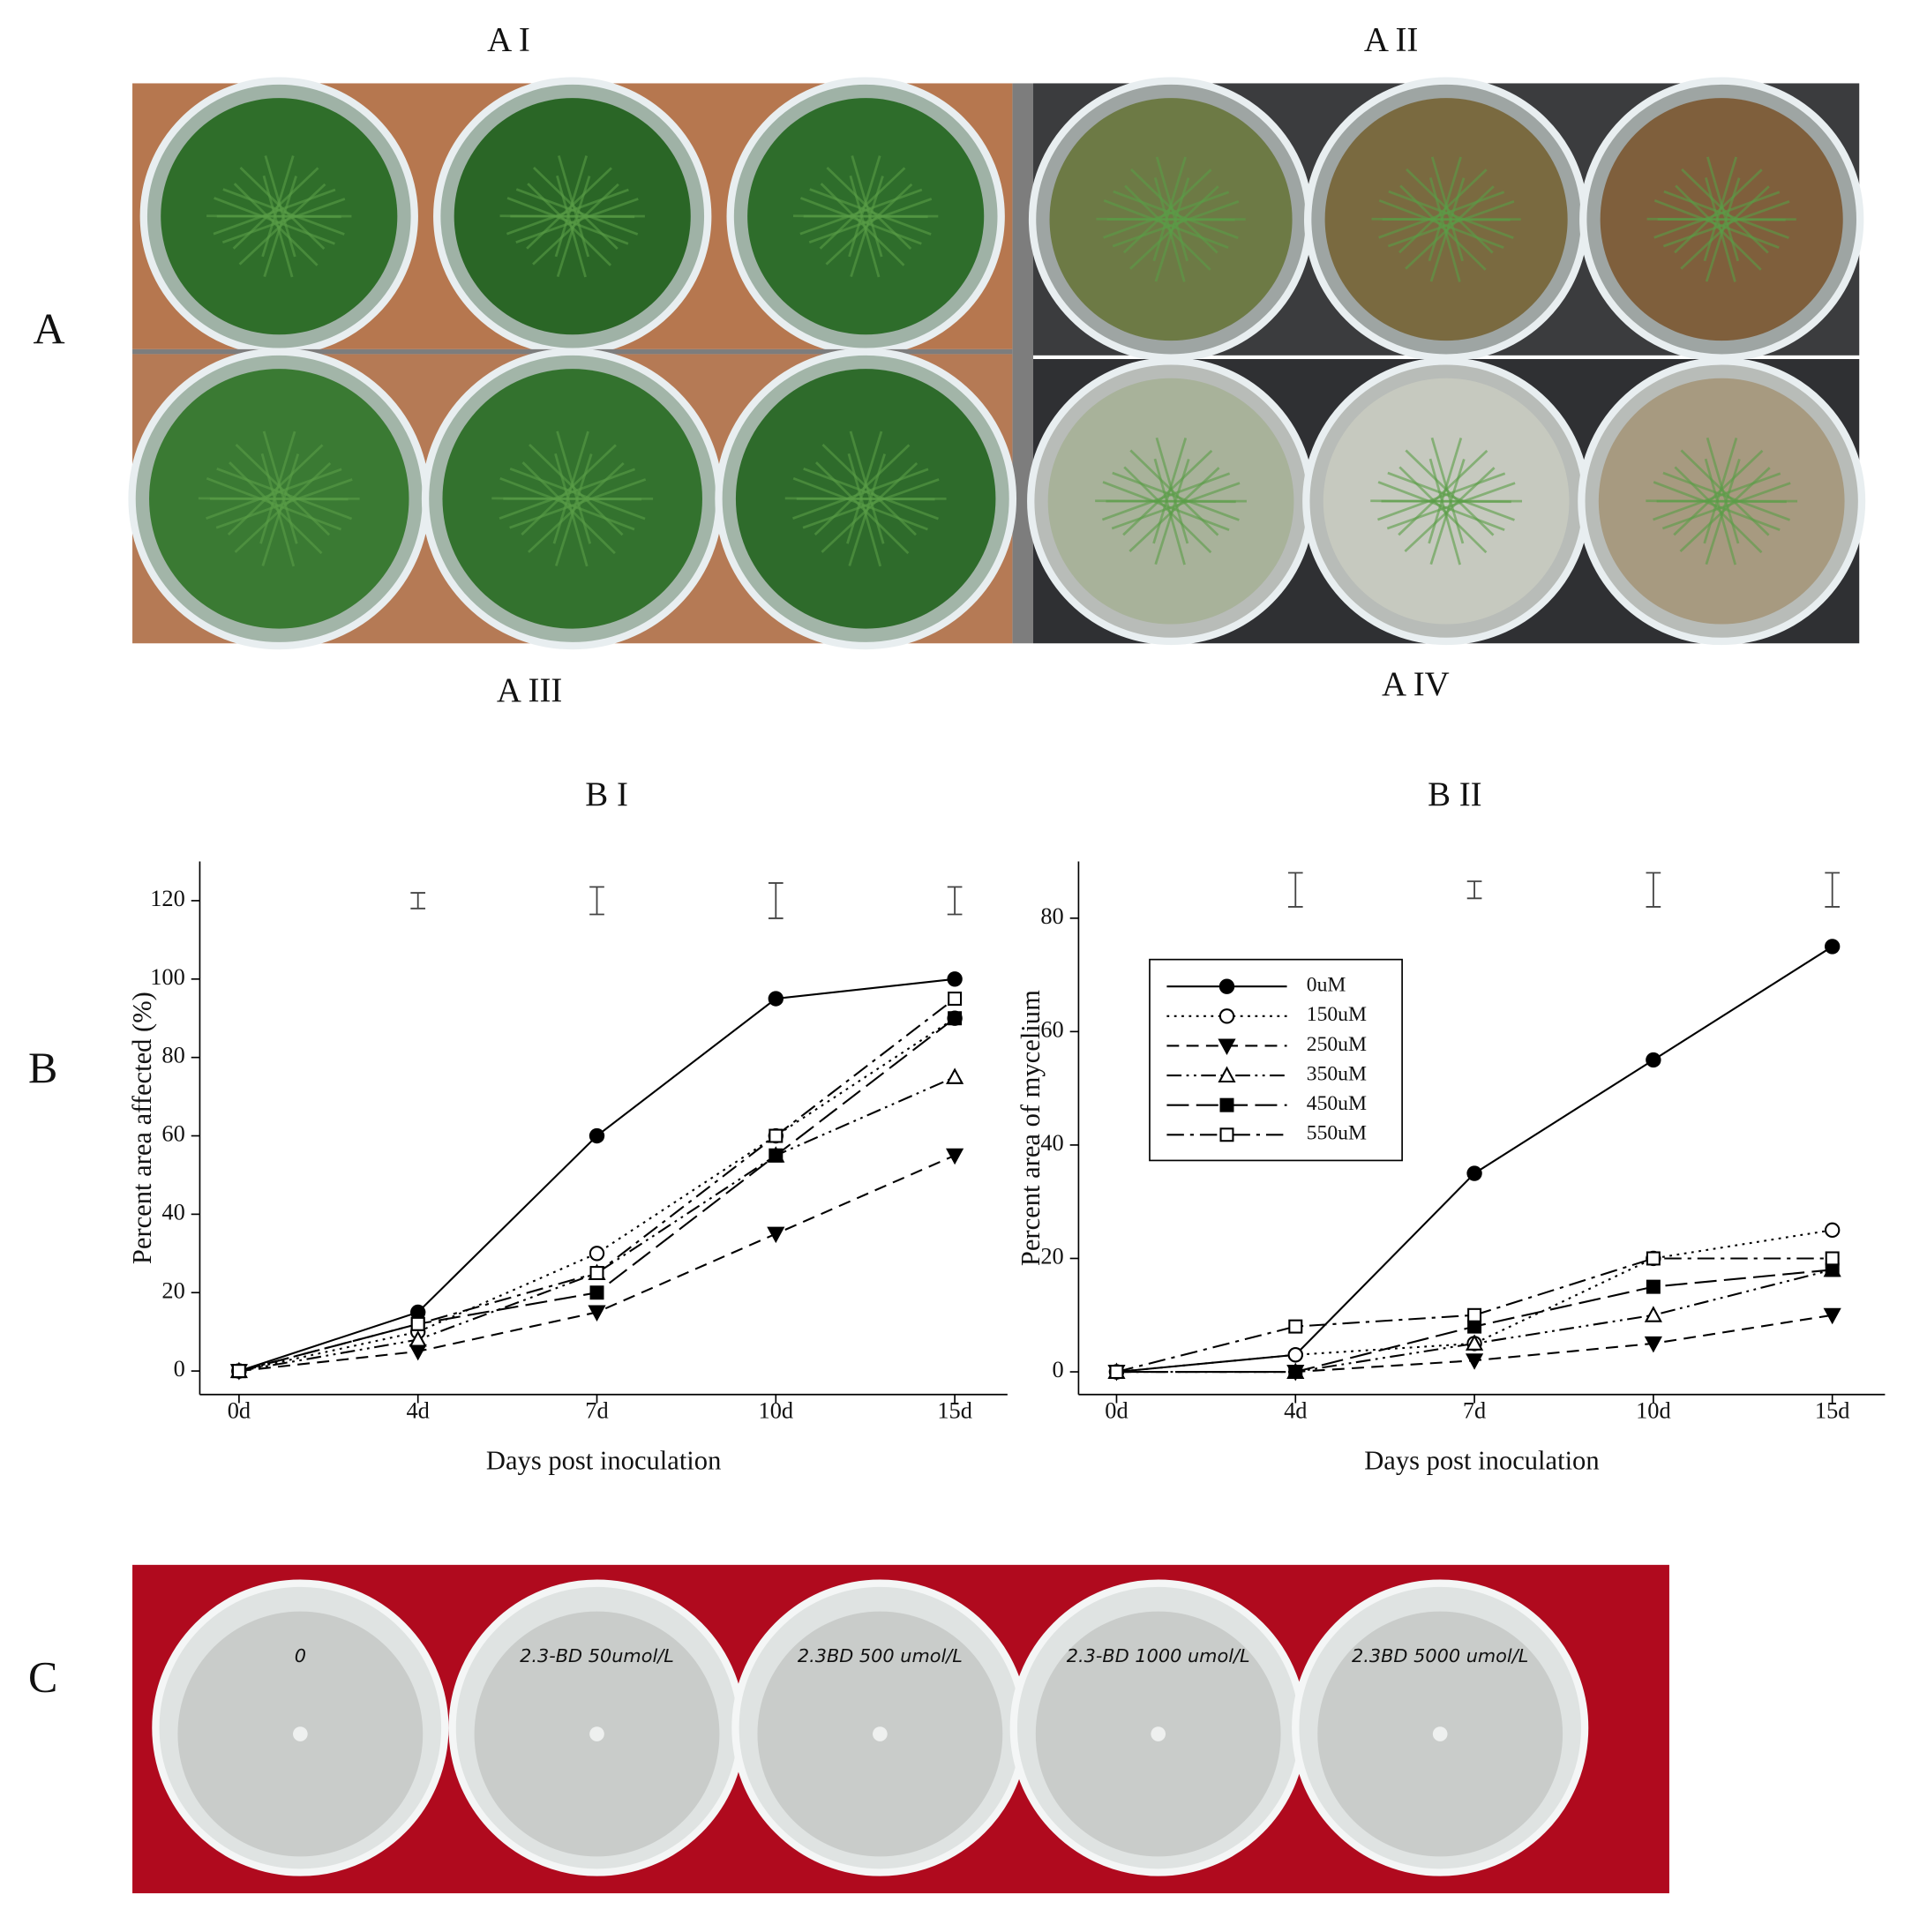 This screenshot has height=1932, width=1912. What do you see at coordinates (1653, 1411) in the screenshot?
I see `x-tick-label: 10d` at bounding box center [1653, 1411].